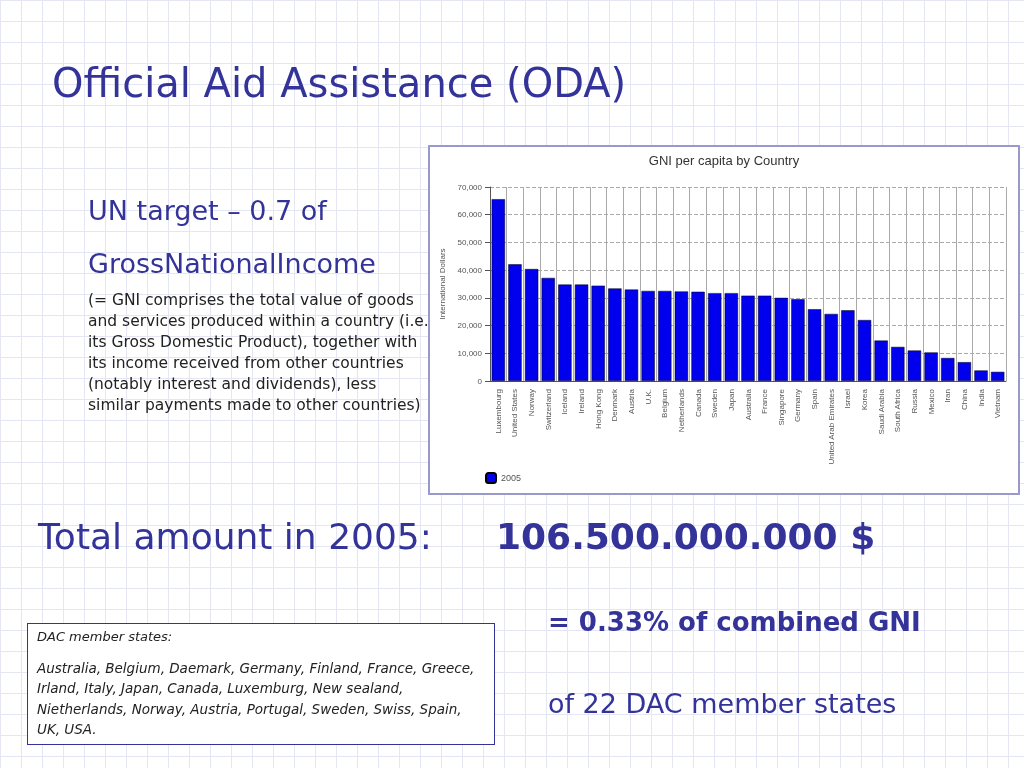  I want to click on x-tick-label: Spain, so click(815, 399).